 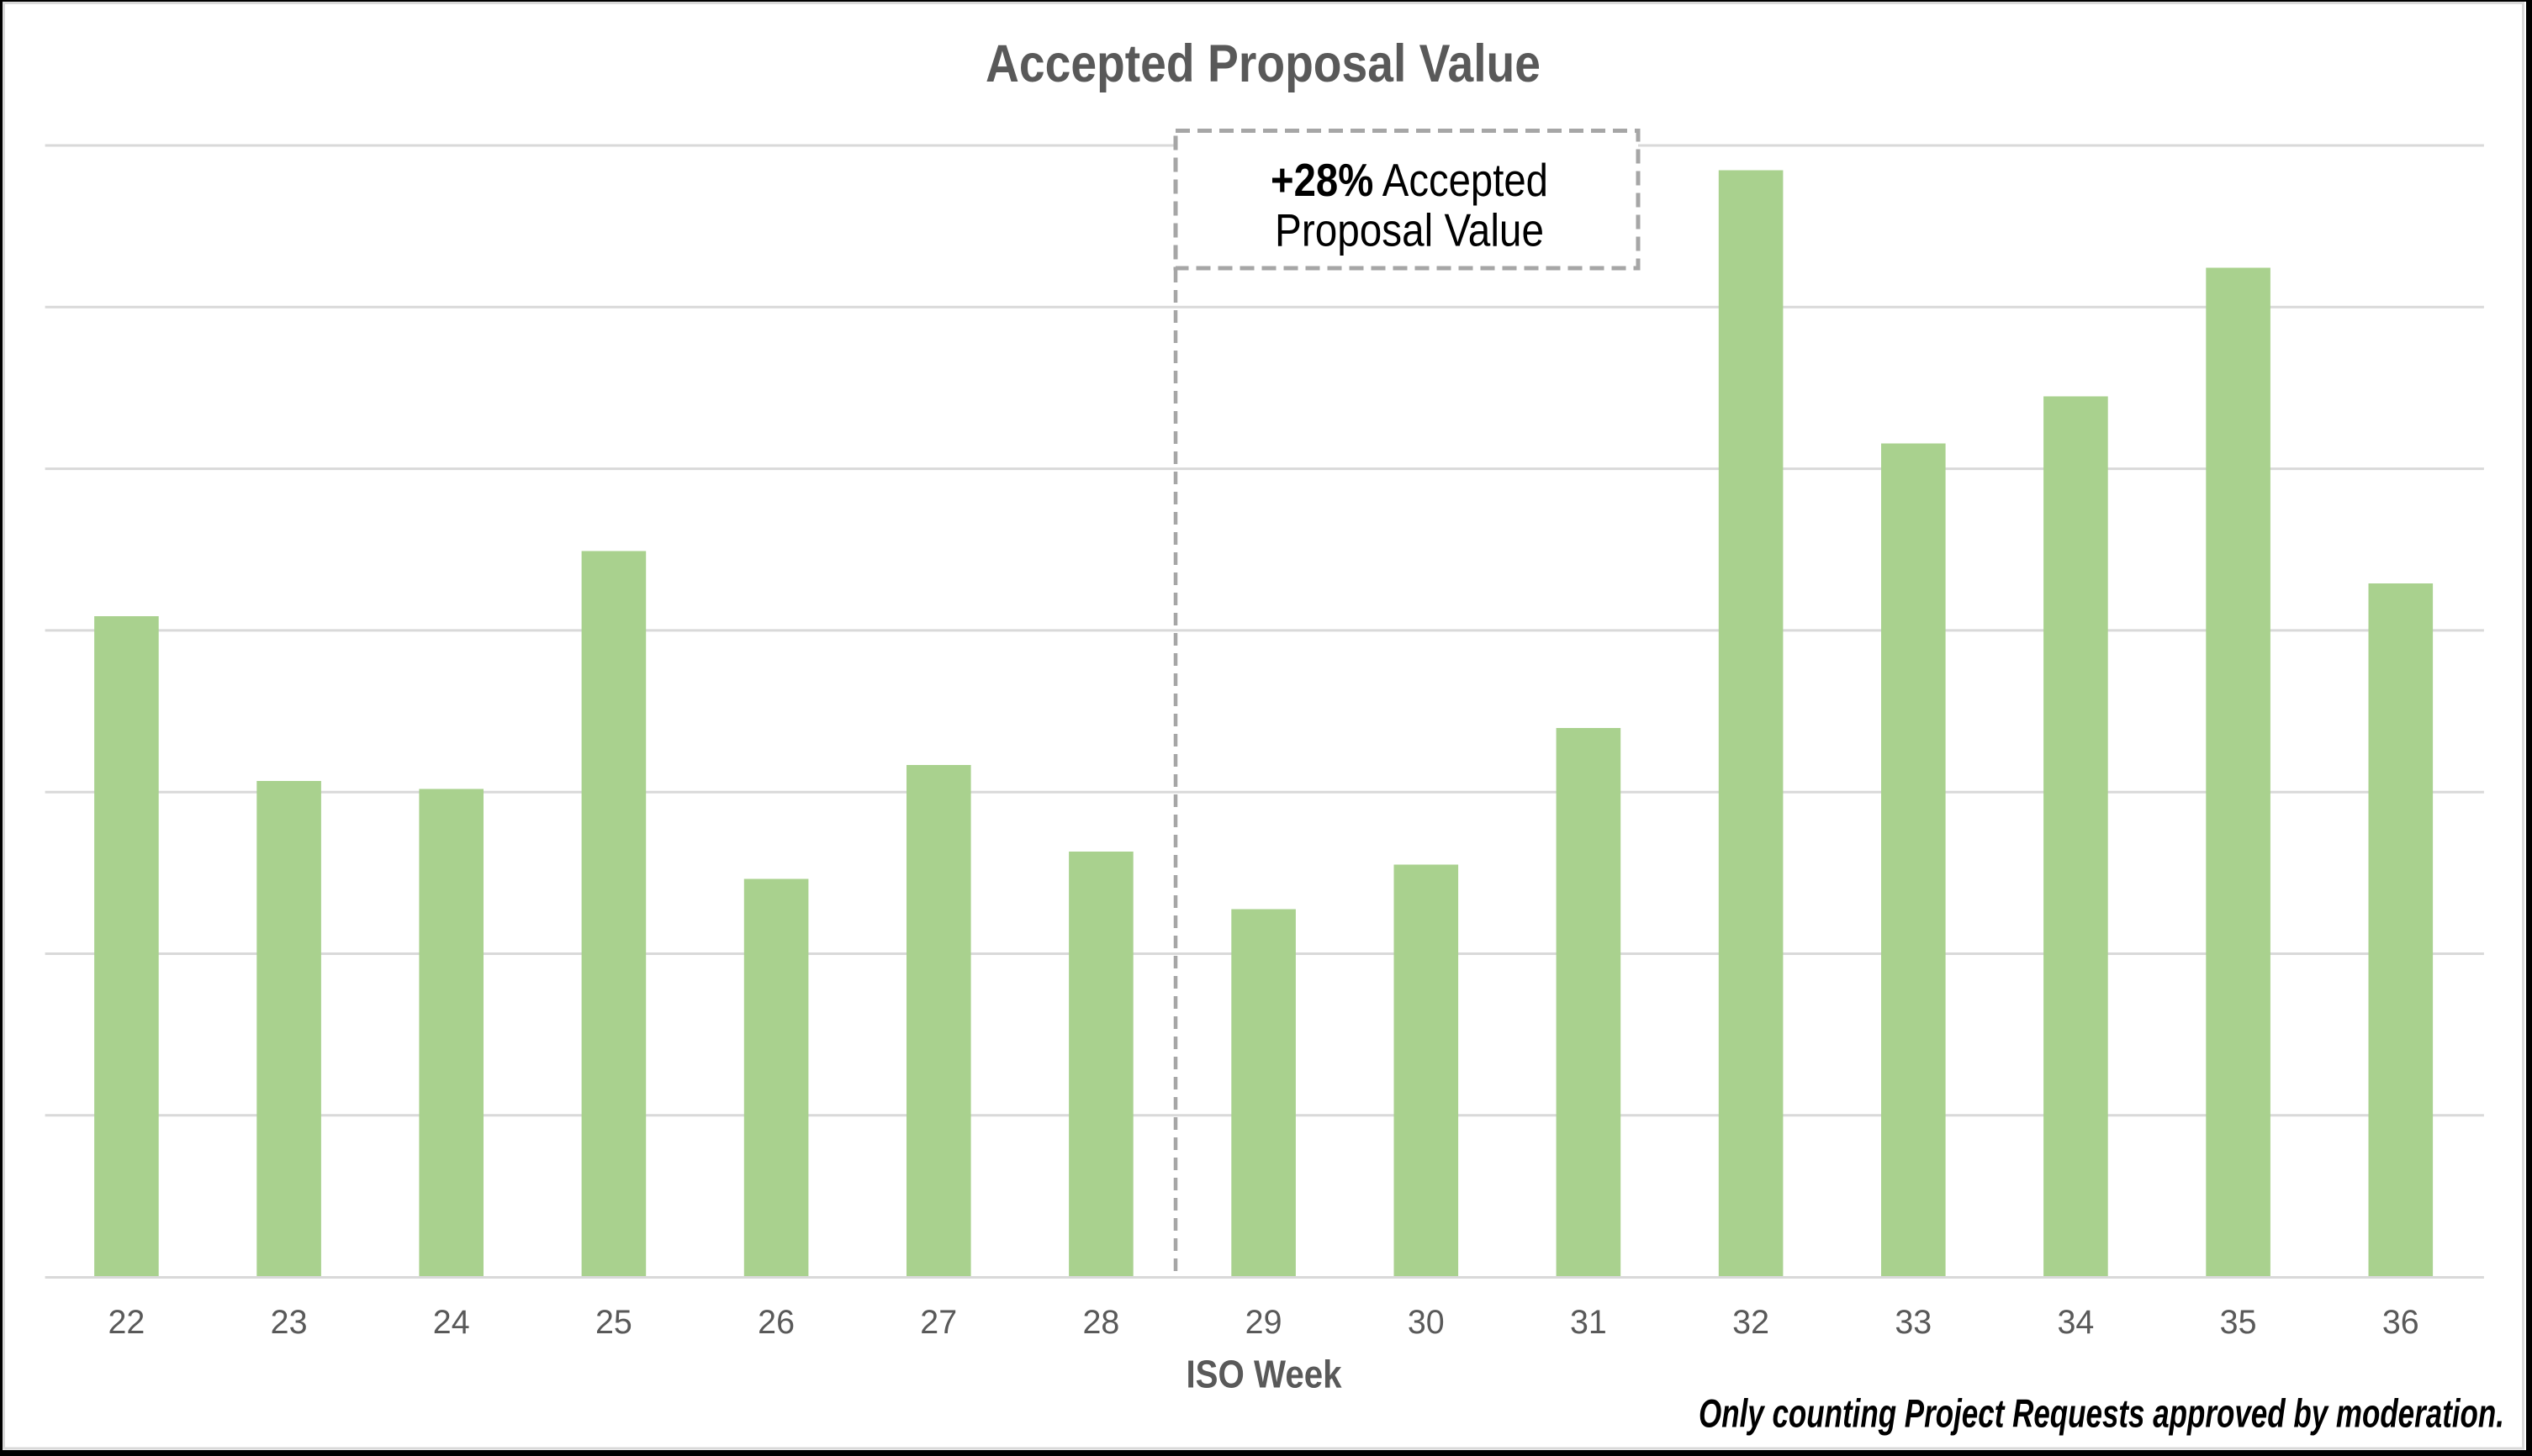 I want to click on svg-text: 24, so click(x=451, y=1322).